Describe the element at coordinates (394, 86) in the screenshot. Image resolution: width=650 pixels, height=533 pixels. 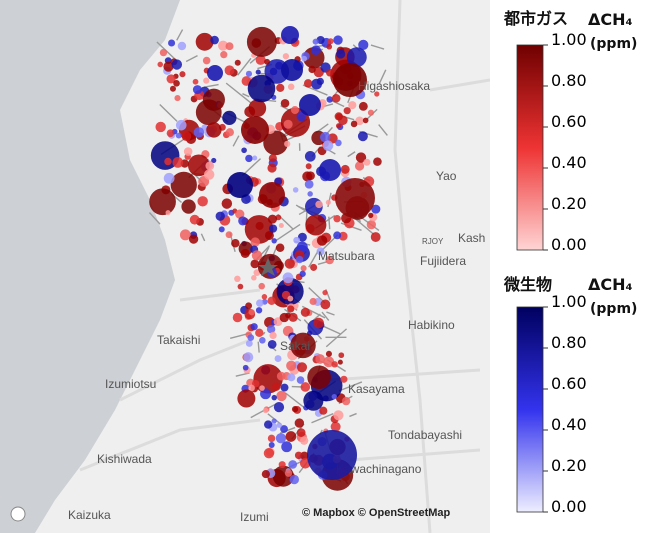
I see `place-label: Higashiosaka` at that location.